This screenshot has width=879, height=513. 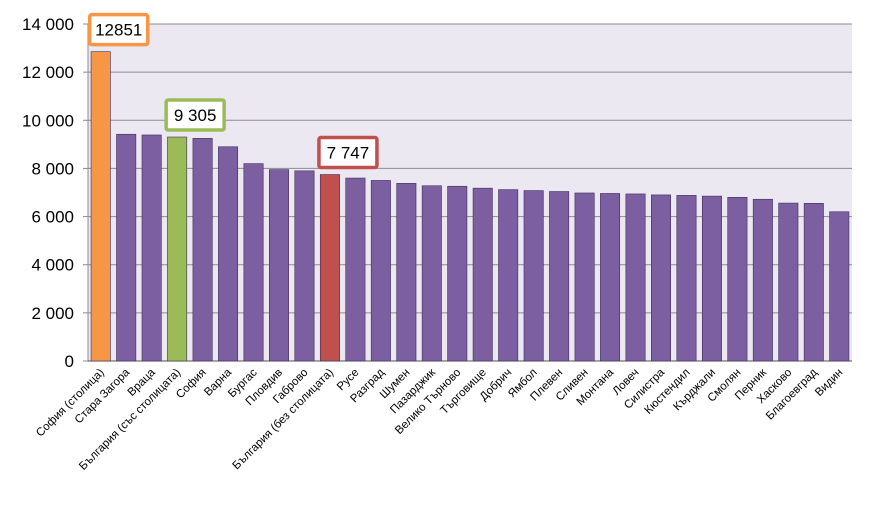 I want to click on callouts: 12851 9 305 7 747, so click(x=233, y=91).